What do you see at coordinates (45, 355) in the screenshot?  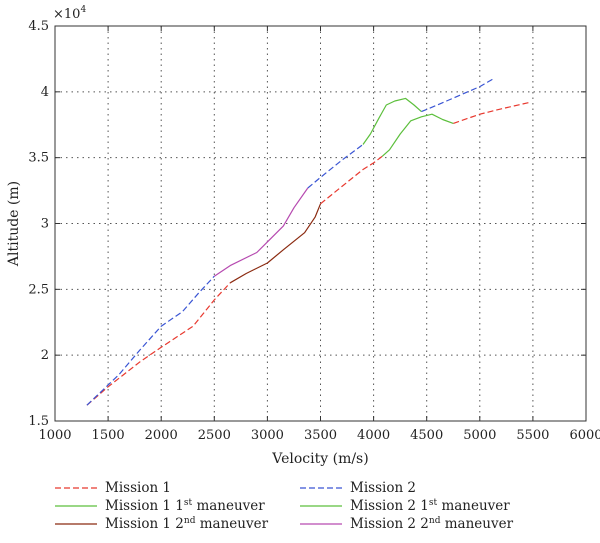 I see `y-tick-label: 2` at bounding box center [45, 355].